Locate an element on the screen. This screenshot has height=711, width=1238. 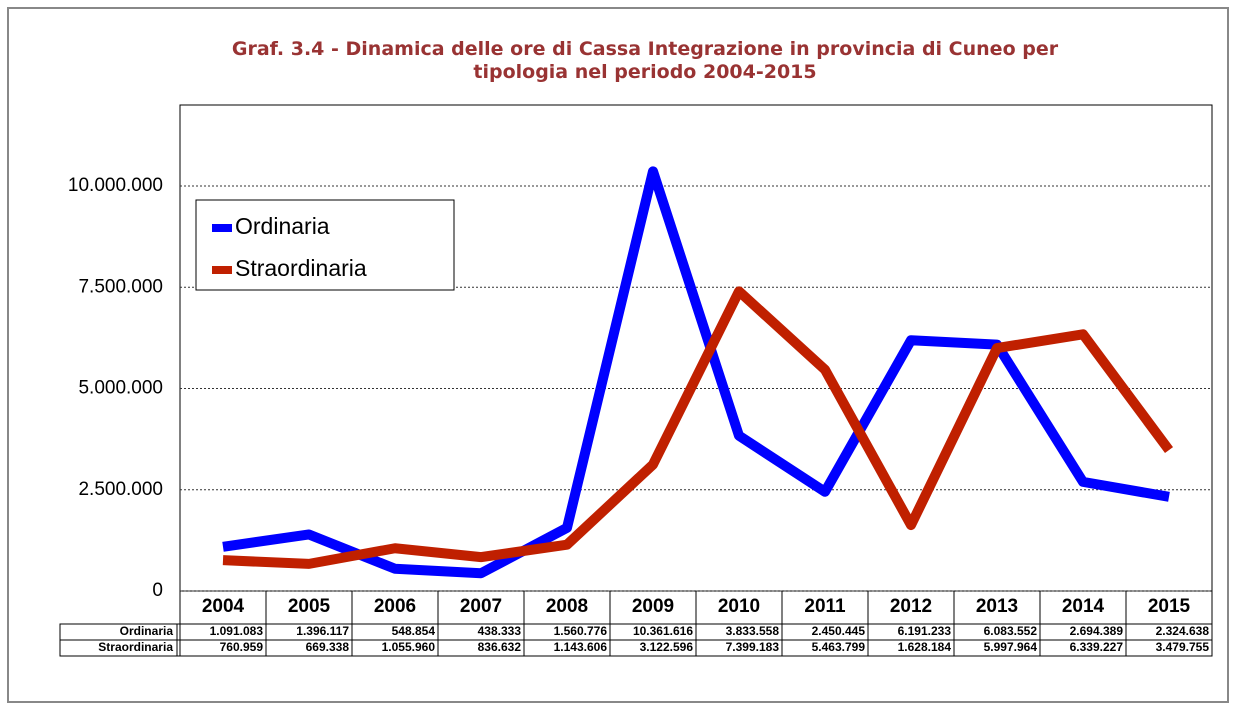
x-tick-label: 2013 is located at coordinates (997, 606).